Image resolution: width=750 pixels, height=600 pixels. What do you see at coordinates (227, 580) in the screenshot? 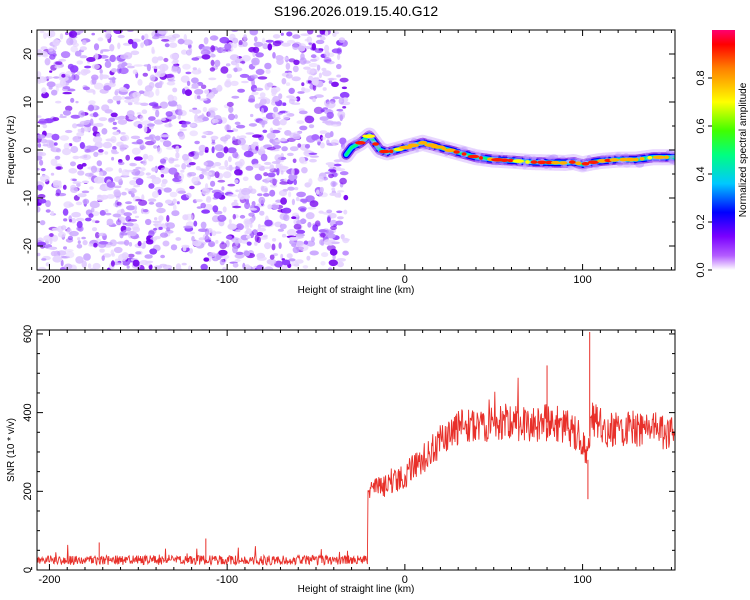
I see `x-tick-label: -100` at bounding box center [227, 580].